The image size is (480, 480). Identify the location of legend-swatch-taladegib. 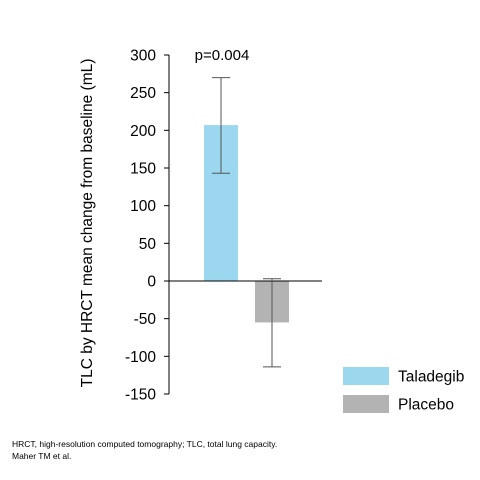
(366, 376).